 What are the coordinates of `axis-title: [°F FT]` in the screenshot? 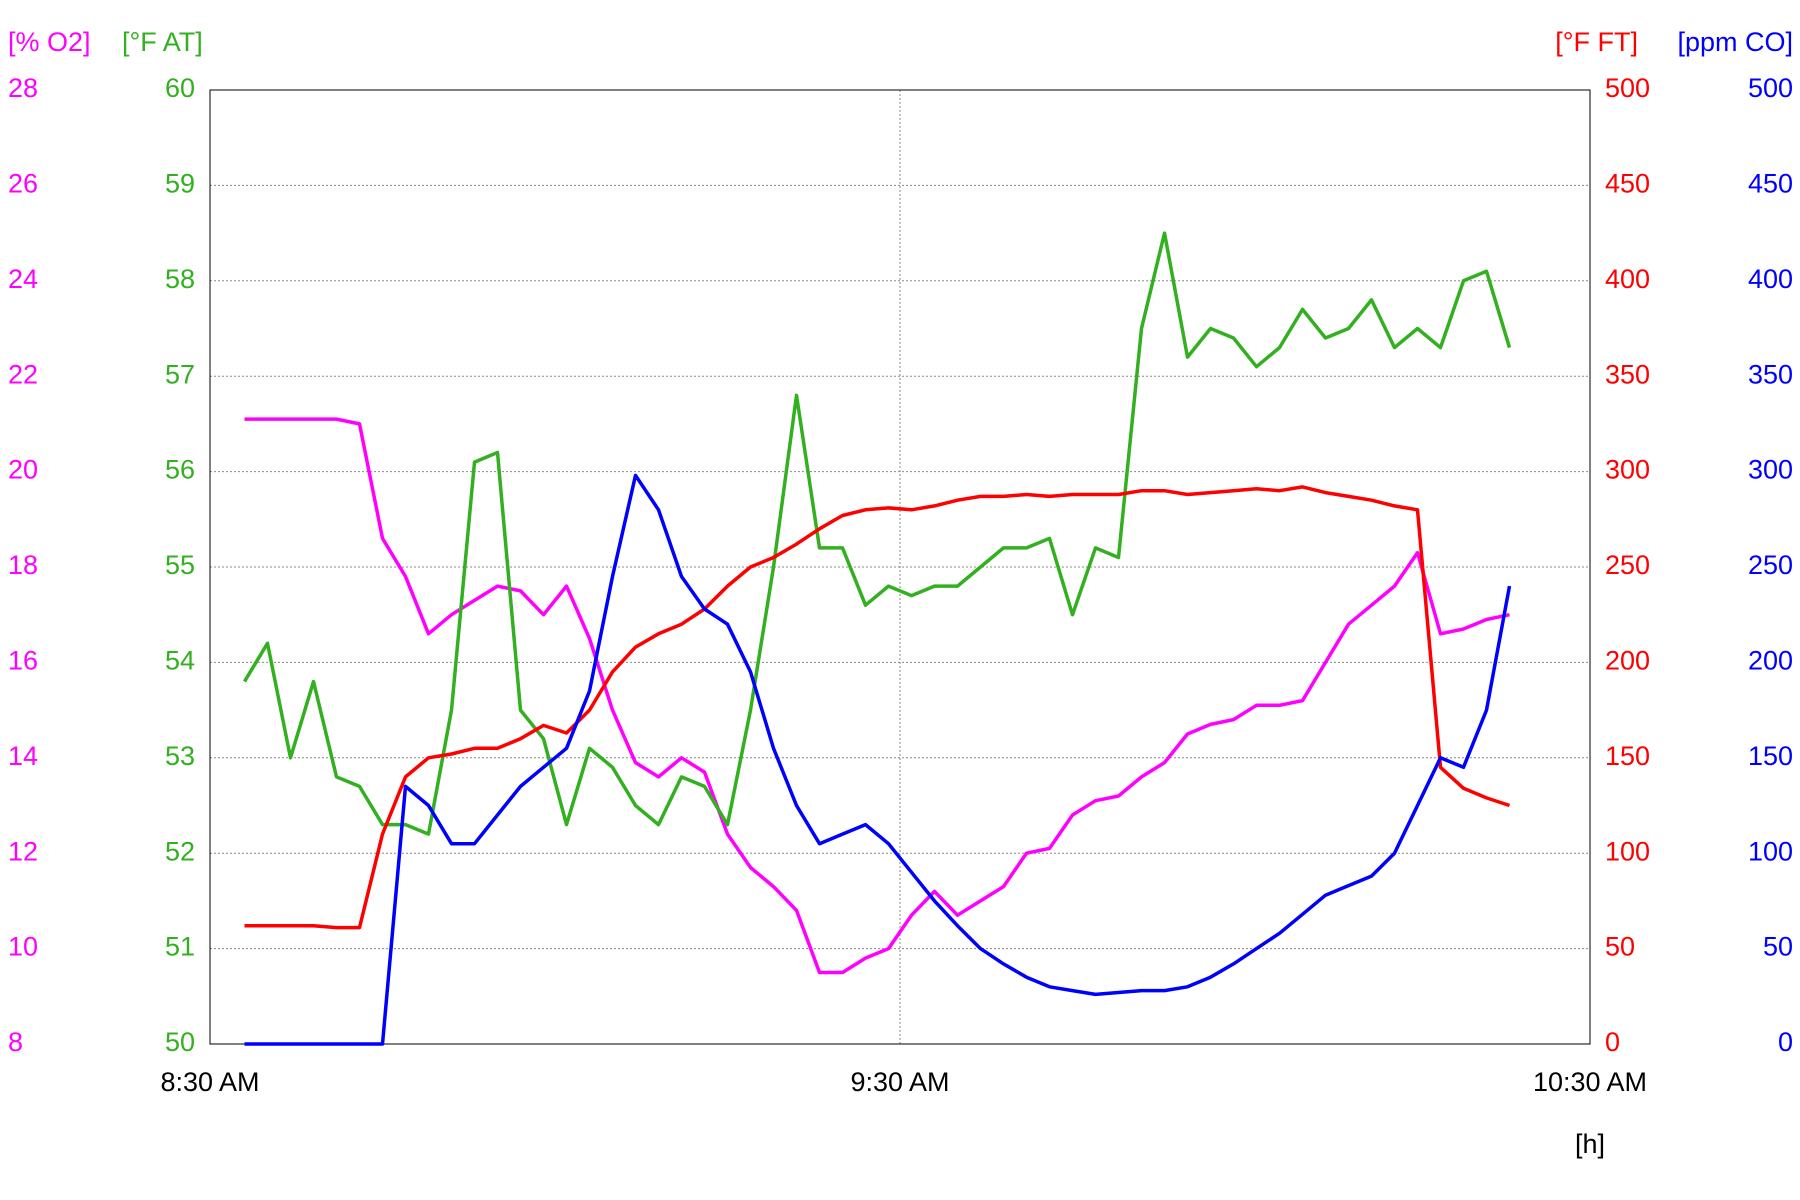 It's located at (1596, 42).